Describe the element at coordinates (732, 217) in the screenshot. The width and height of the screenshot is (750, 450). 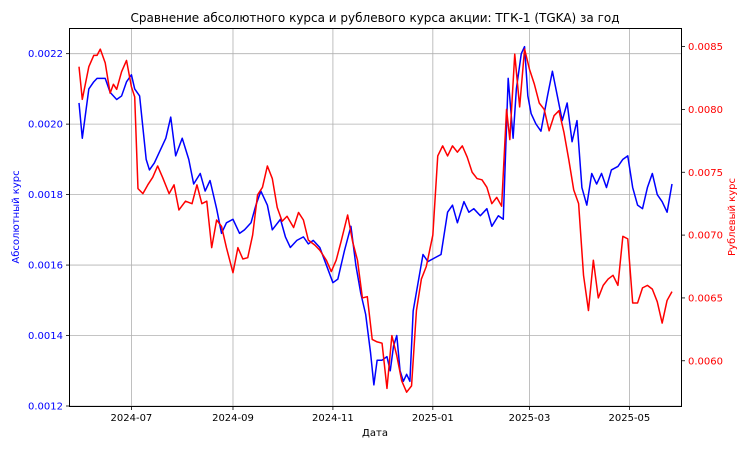
I see `right-axis-label: Рублевый курс` at that location.